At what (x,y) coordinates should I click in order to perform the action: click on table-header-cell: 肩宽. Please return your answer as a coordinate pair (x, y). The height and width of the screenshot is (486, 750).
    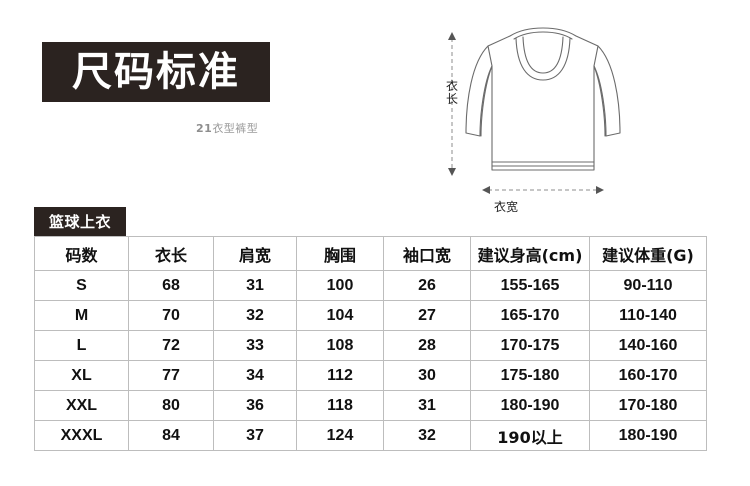
    Looking at the image, I should click on (255, 253).